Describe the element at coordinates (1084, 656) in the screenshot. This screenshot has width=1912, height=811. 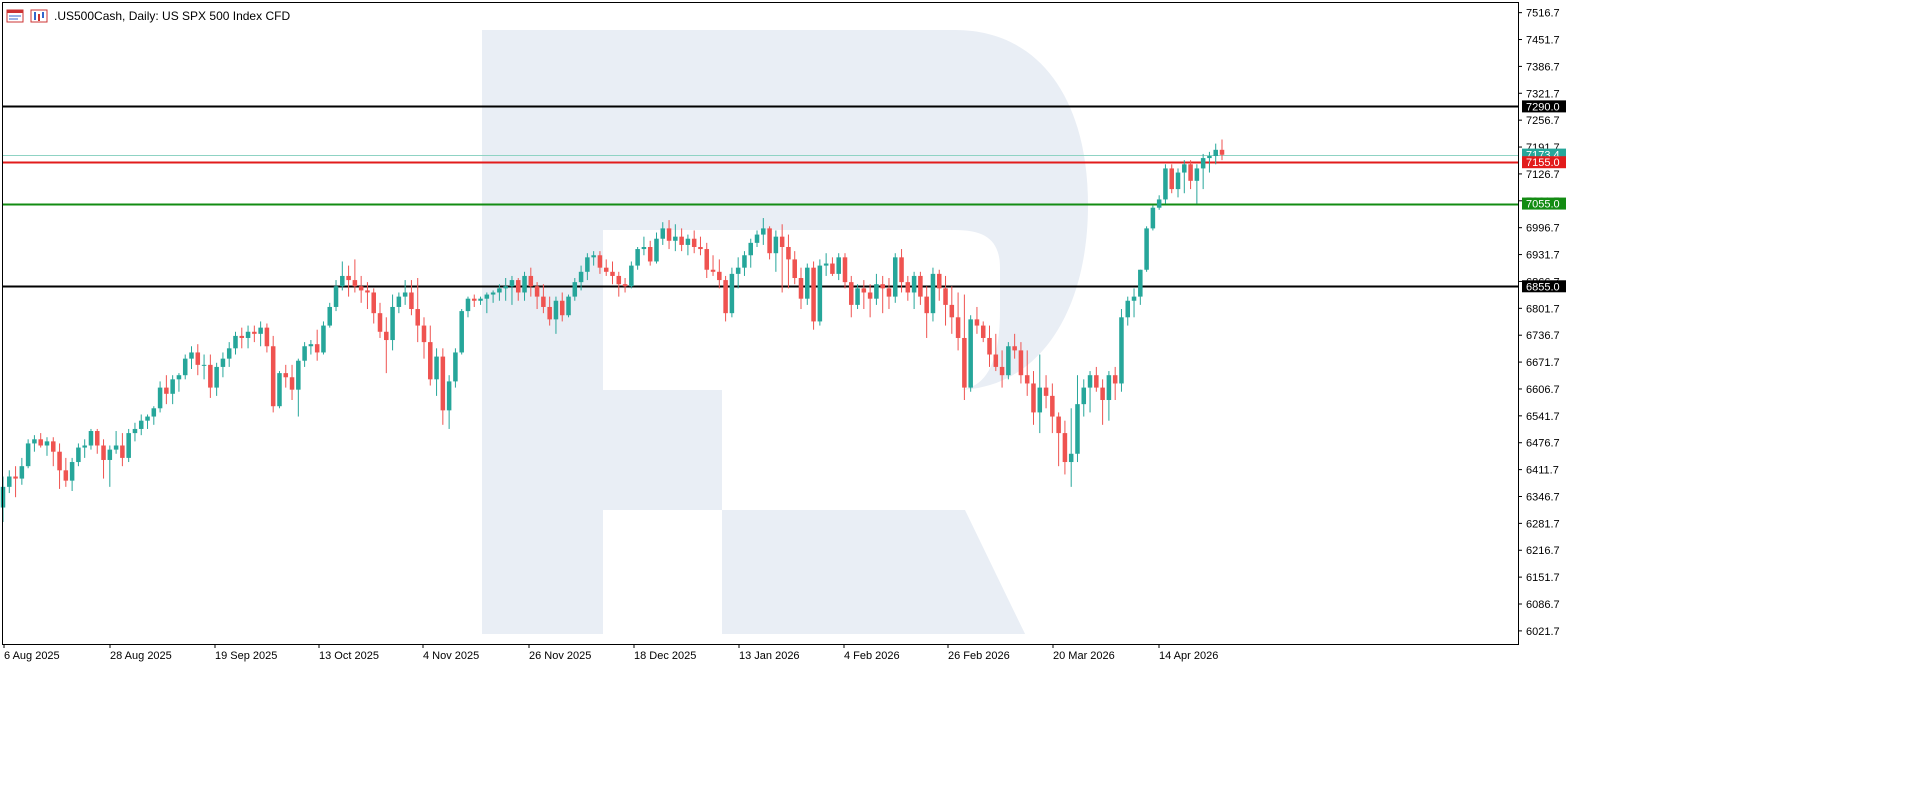
I see `date-tick-label: 20 Mar 2026` at that location.